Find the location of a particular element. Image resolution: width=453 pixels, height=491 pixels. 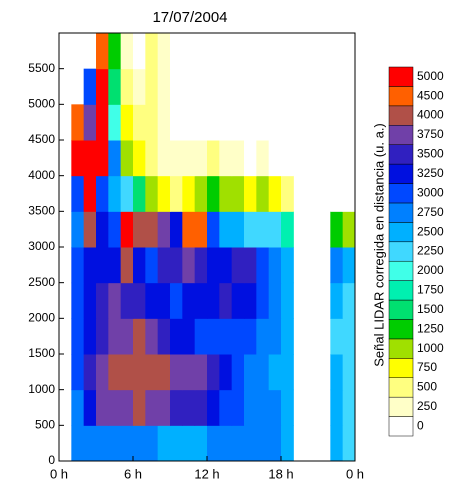

colorbar-tick-label: 2250 is located at coordinates (430, 251).